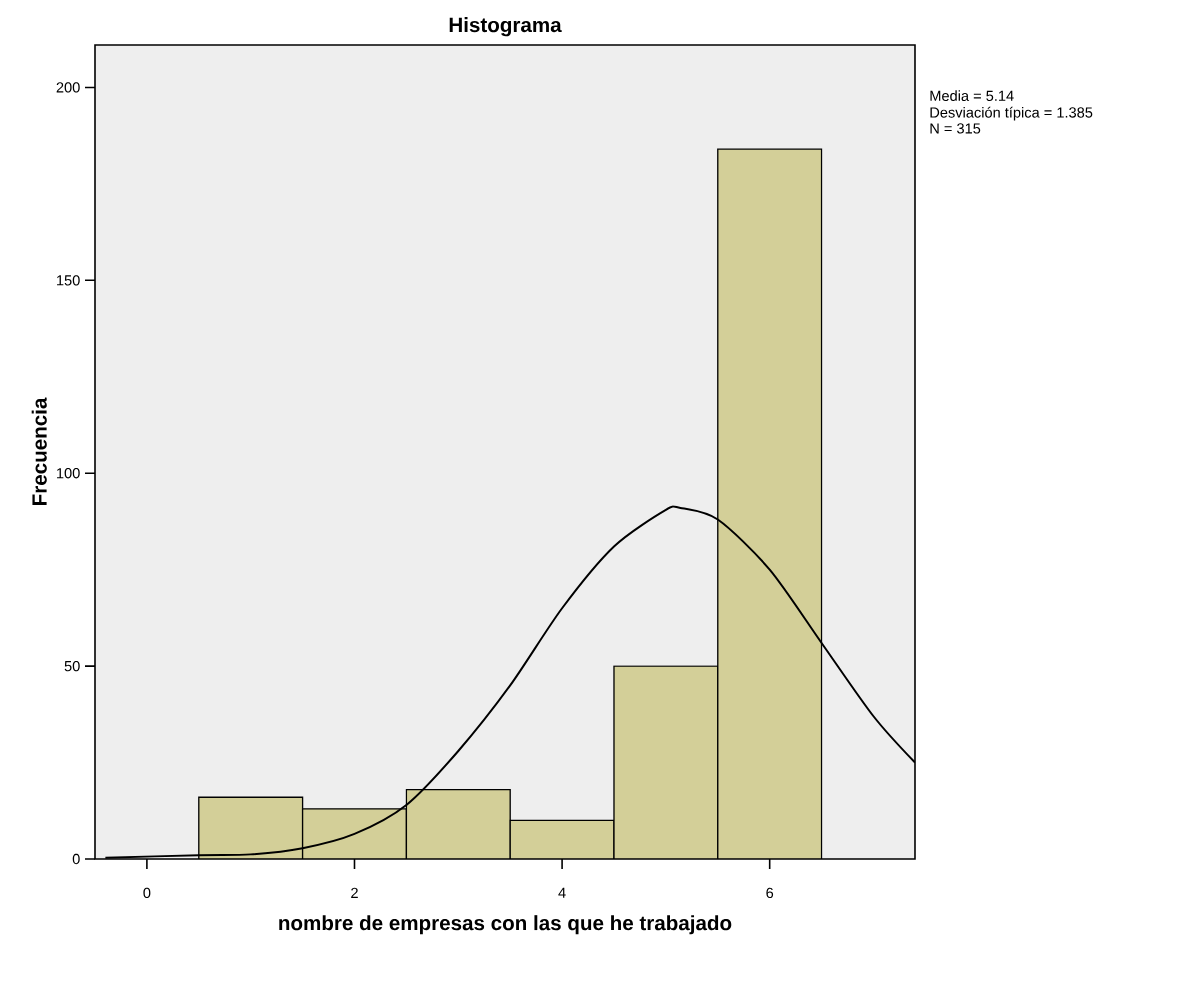 The height and width of the screenshot is (989, 1189). Describe the element at coordinates (39, 451) in the screenshot. I see `y-axis-title: Frecuencia` at that location.